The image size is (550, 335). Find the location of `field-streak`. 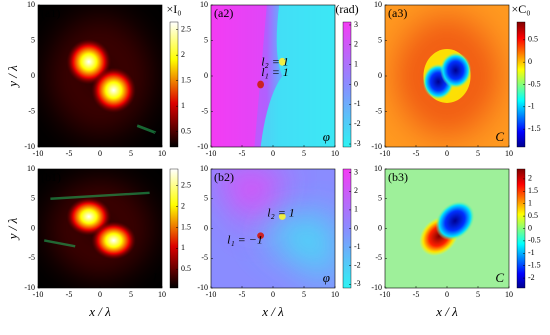

field-streak is located at coordinates (96, 219).